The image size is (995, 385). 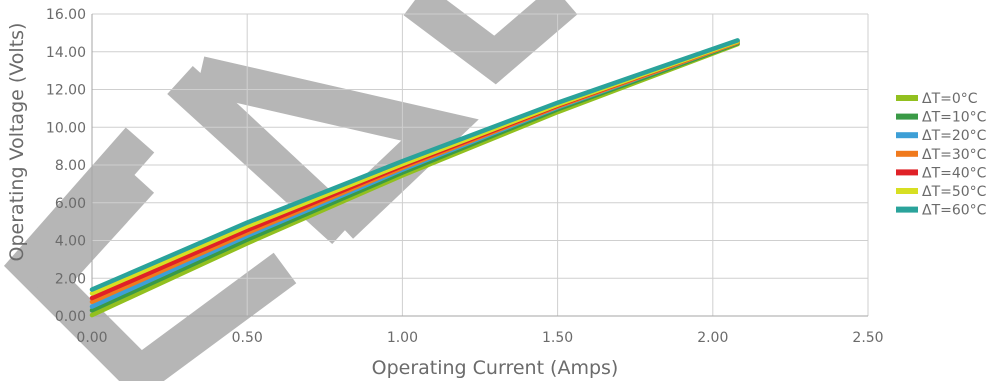 What do you see at coordinates (495, 368) in the screenshot?
I see `x-axis-label: Operating Current (Amps)` at bounding box center [495, 368].